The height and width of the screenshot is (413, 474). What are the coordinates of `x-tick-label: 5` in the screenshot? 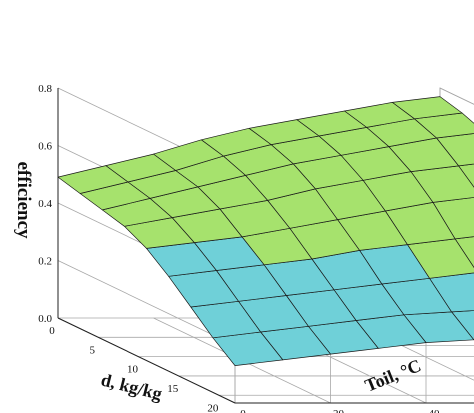 It's located at (92, 350).